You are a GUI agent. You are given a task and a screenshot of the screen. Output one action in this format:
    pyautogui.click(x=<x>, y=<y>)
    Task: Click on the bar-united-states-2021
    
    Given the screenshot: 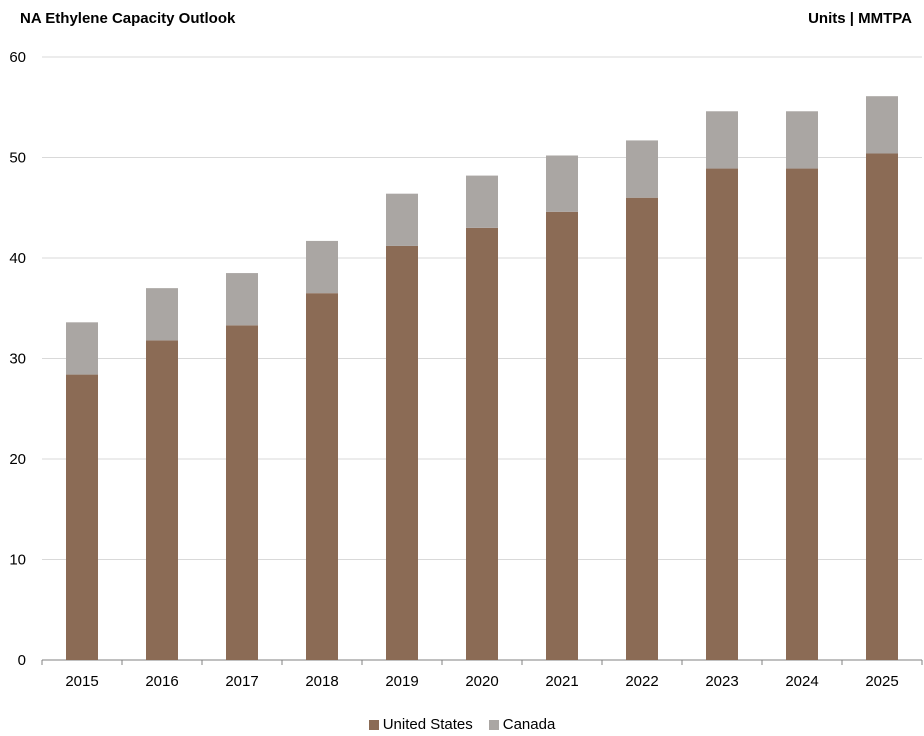 What is the action you would take?
    pyautogui.click(x=562, y=435)
    